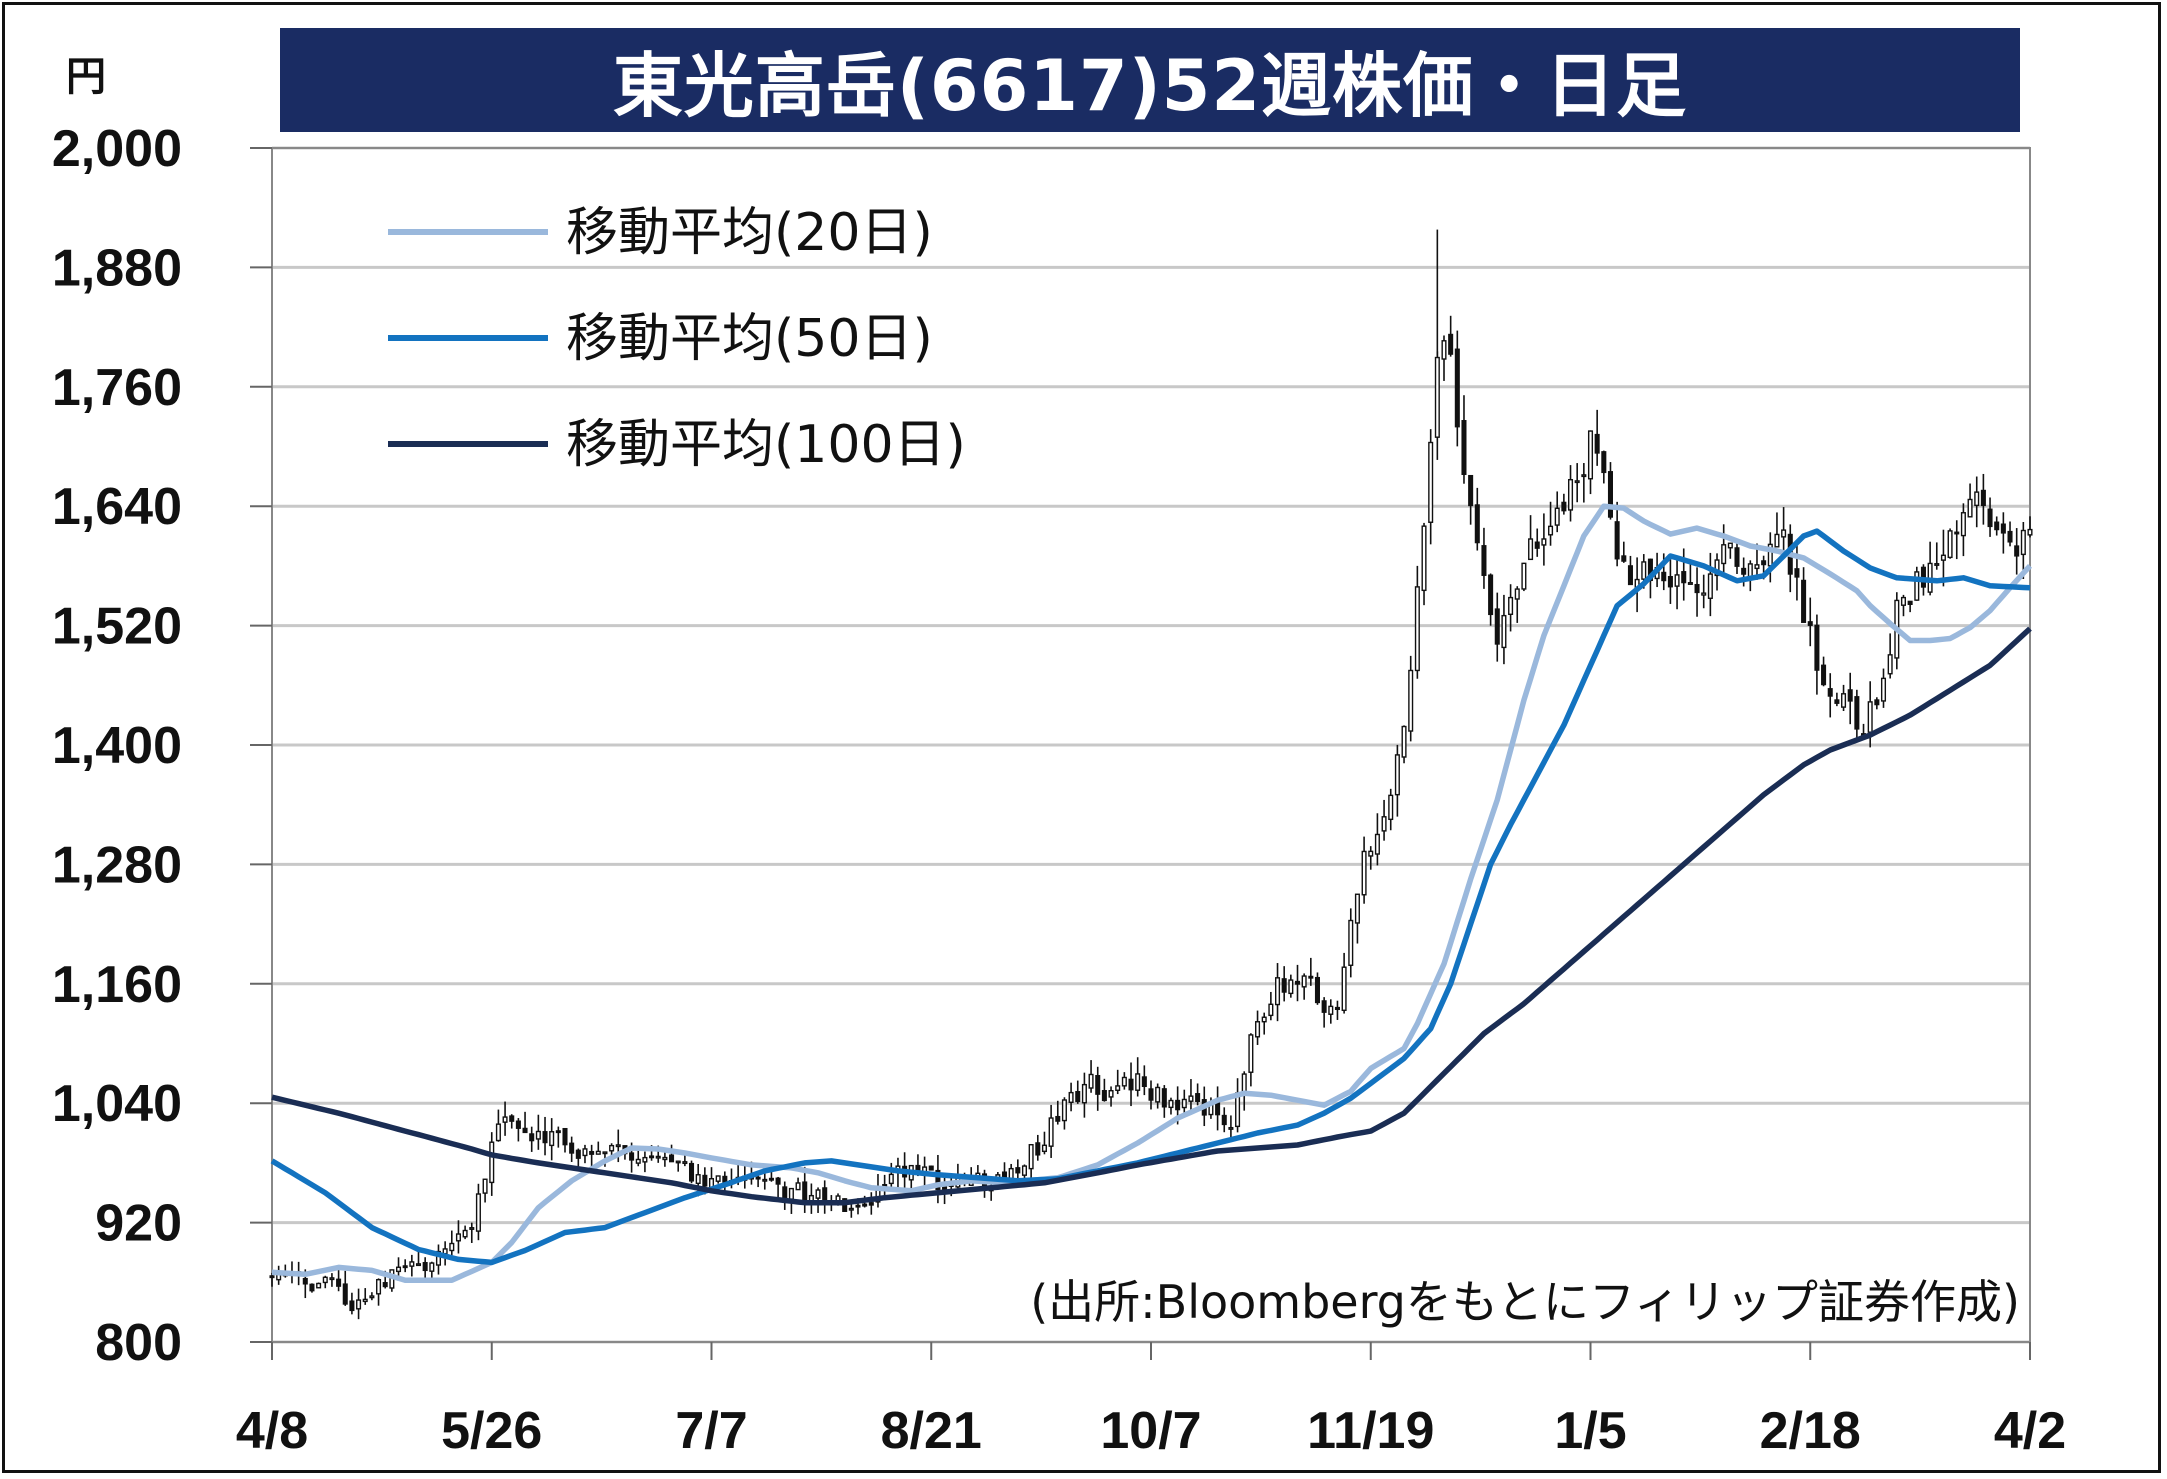  What do you see at coordinates (749, 339) in the screenshot?
I see `legend-label-ma50: 移動平均(50日)` at bounding box center [749, 339].